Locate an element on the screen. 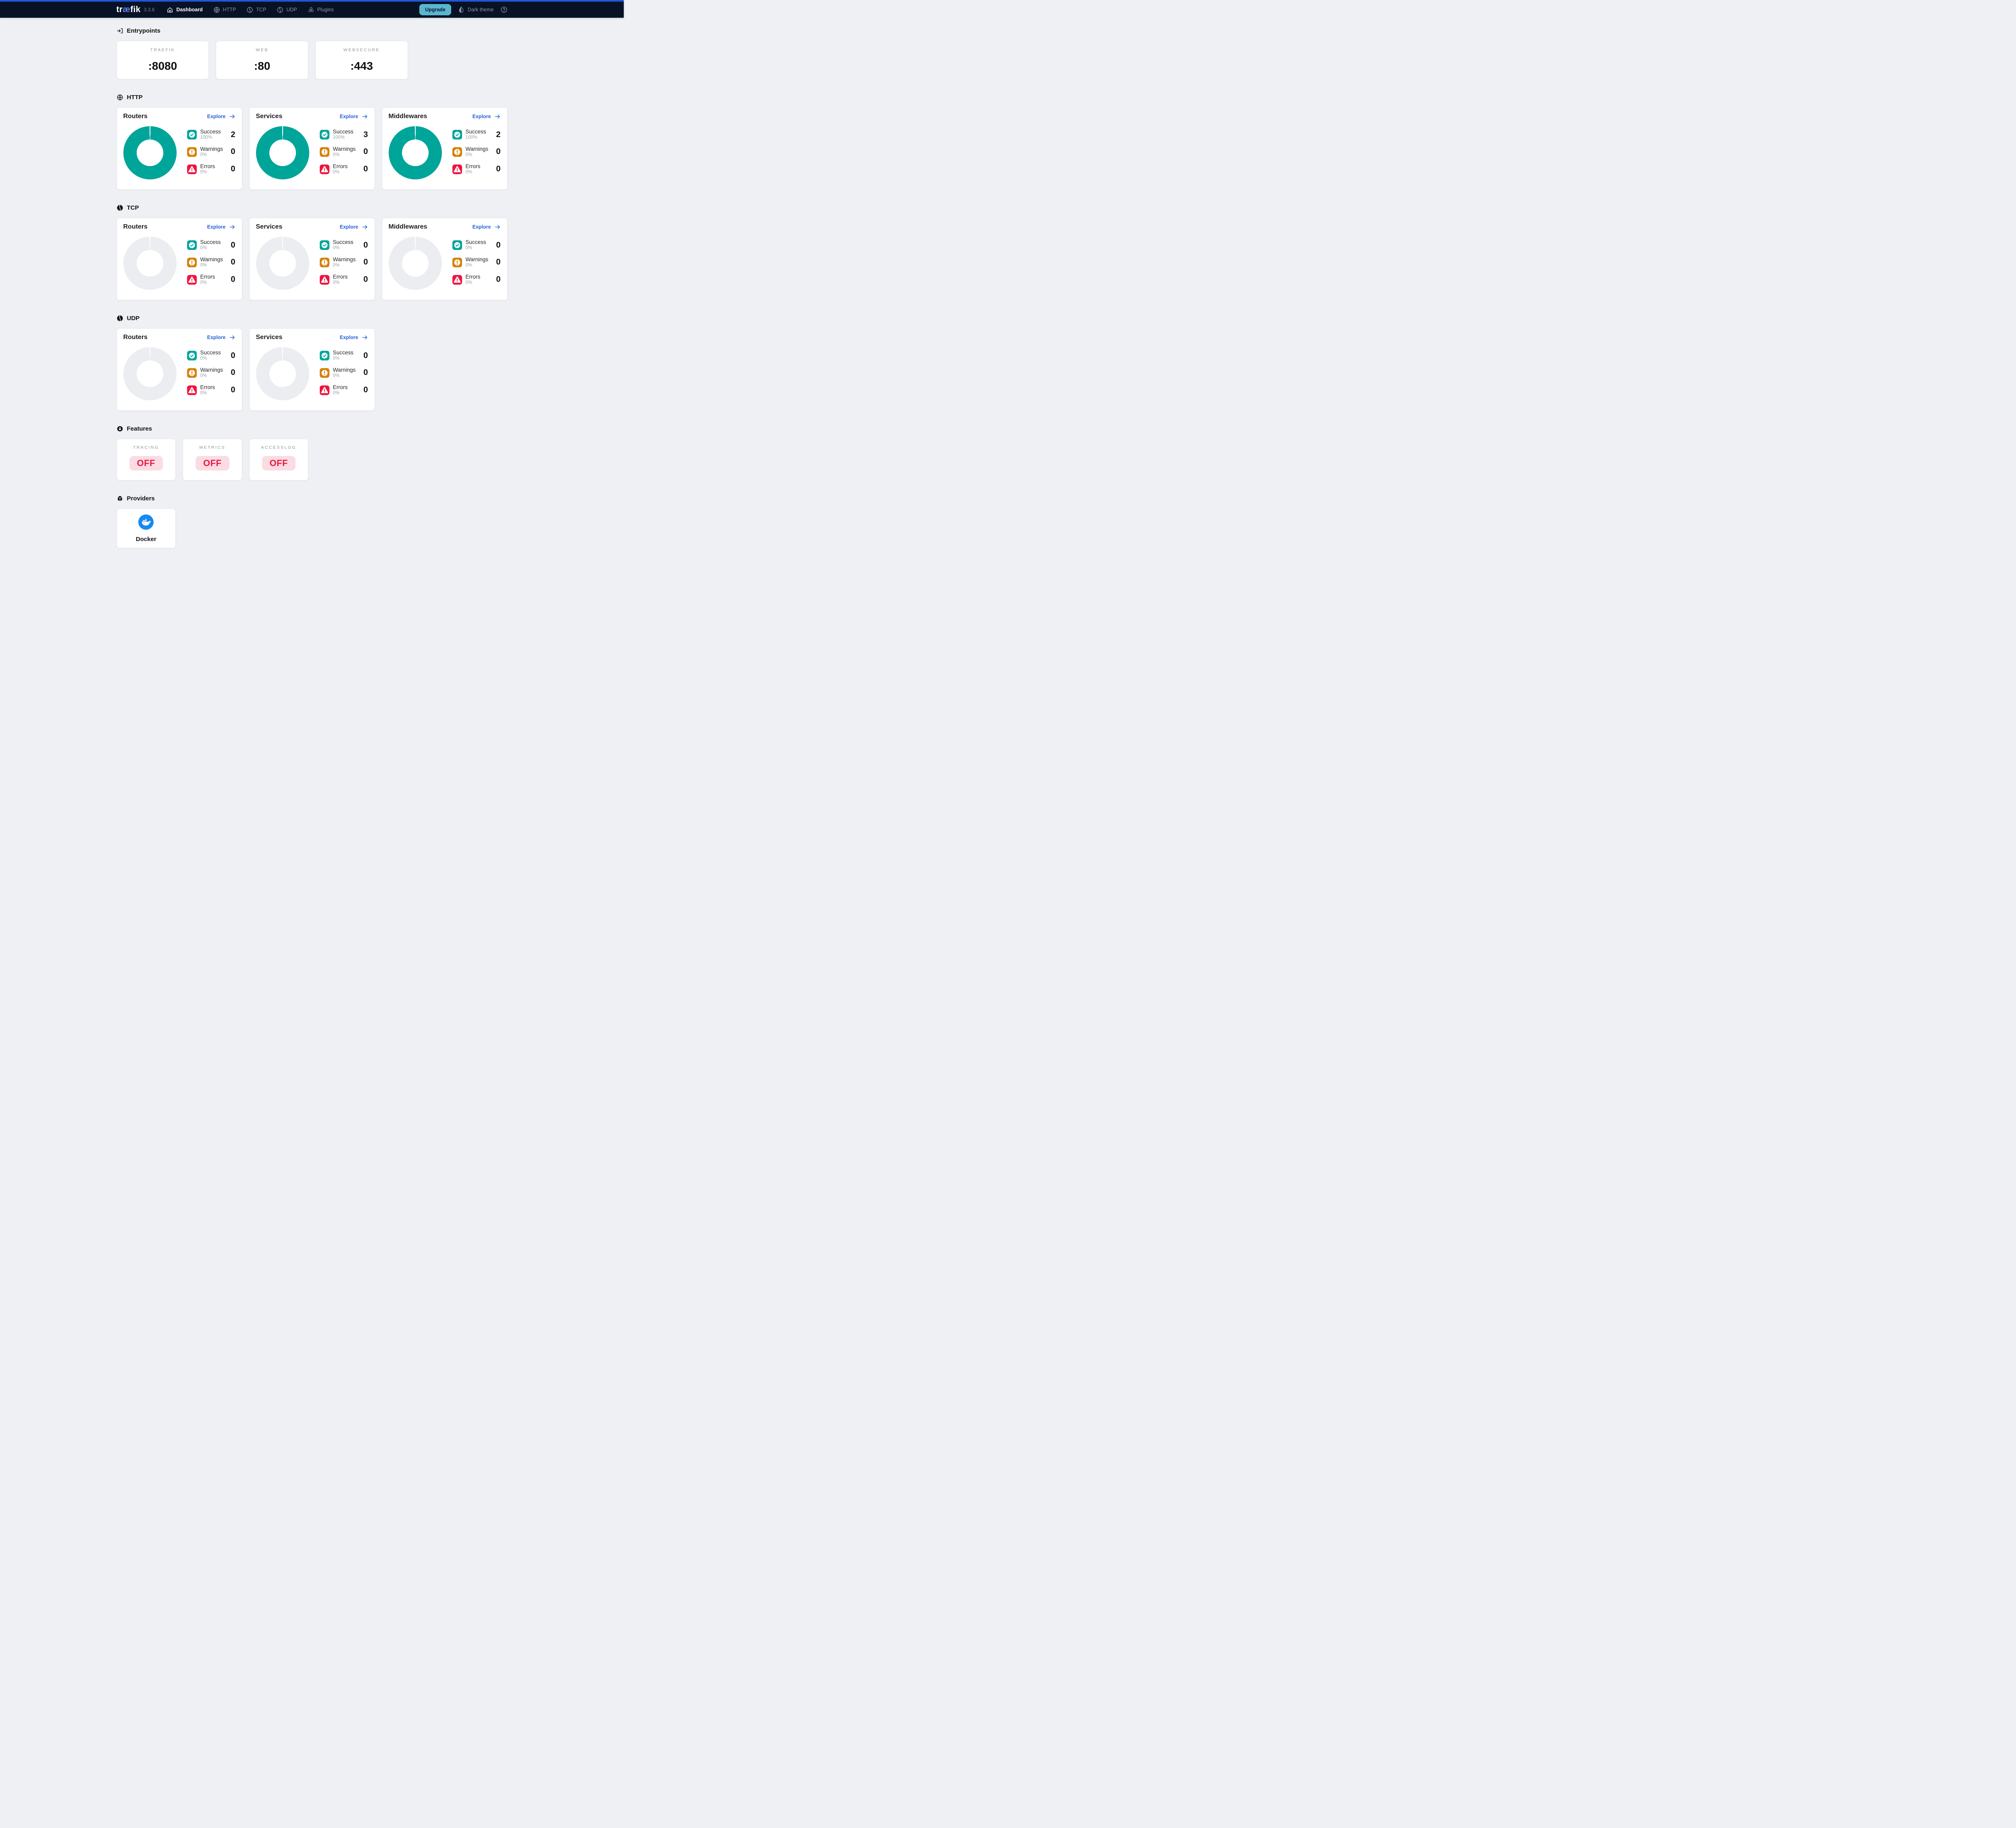  entrypoint-card-traefik: TRAEFIK :8080 is located at coordinates (162, 60).